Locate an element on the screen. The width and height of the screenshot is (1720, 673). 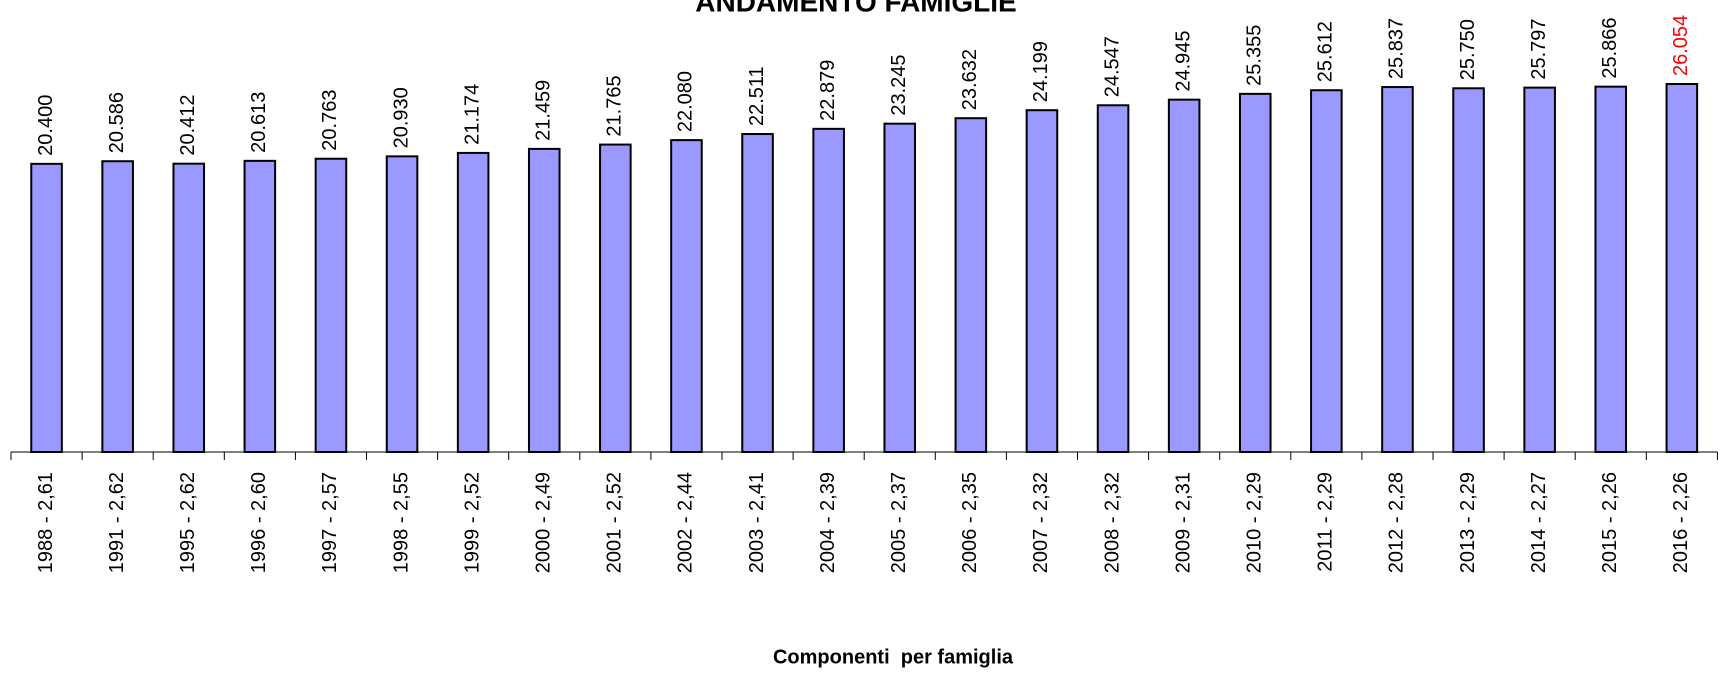
x-tick-label: 1991 - 2,62 is located at coordinates (117, 522).